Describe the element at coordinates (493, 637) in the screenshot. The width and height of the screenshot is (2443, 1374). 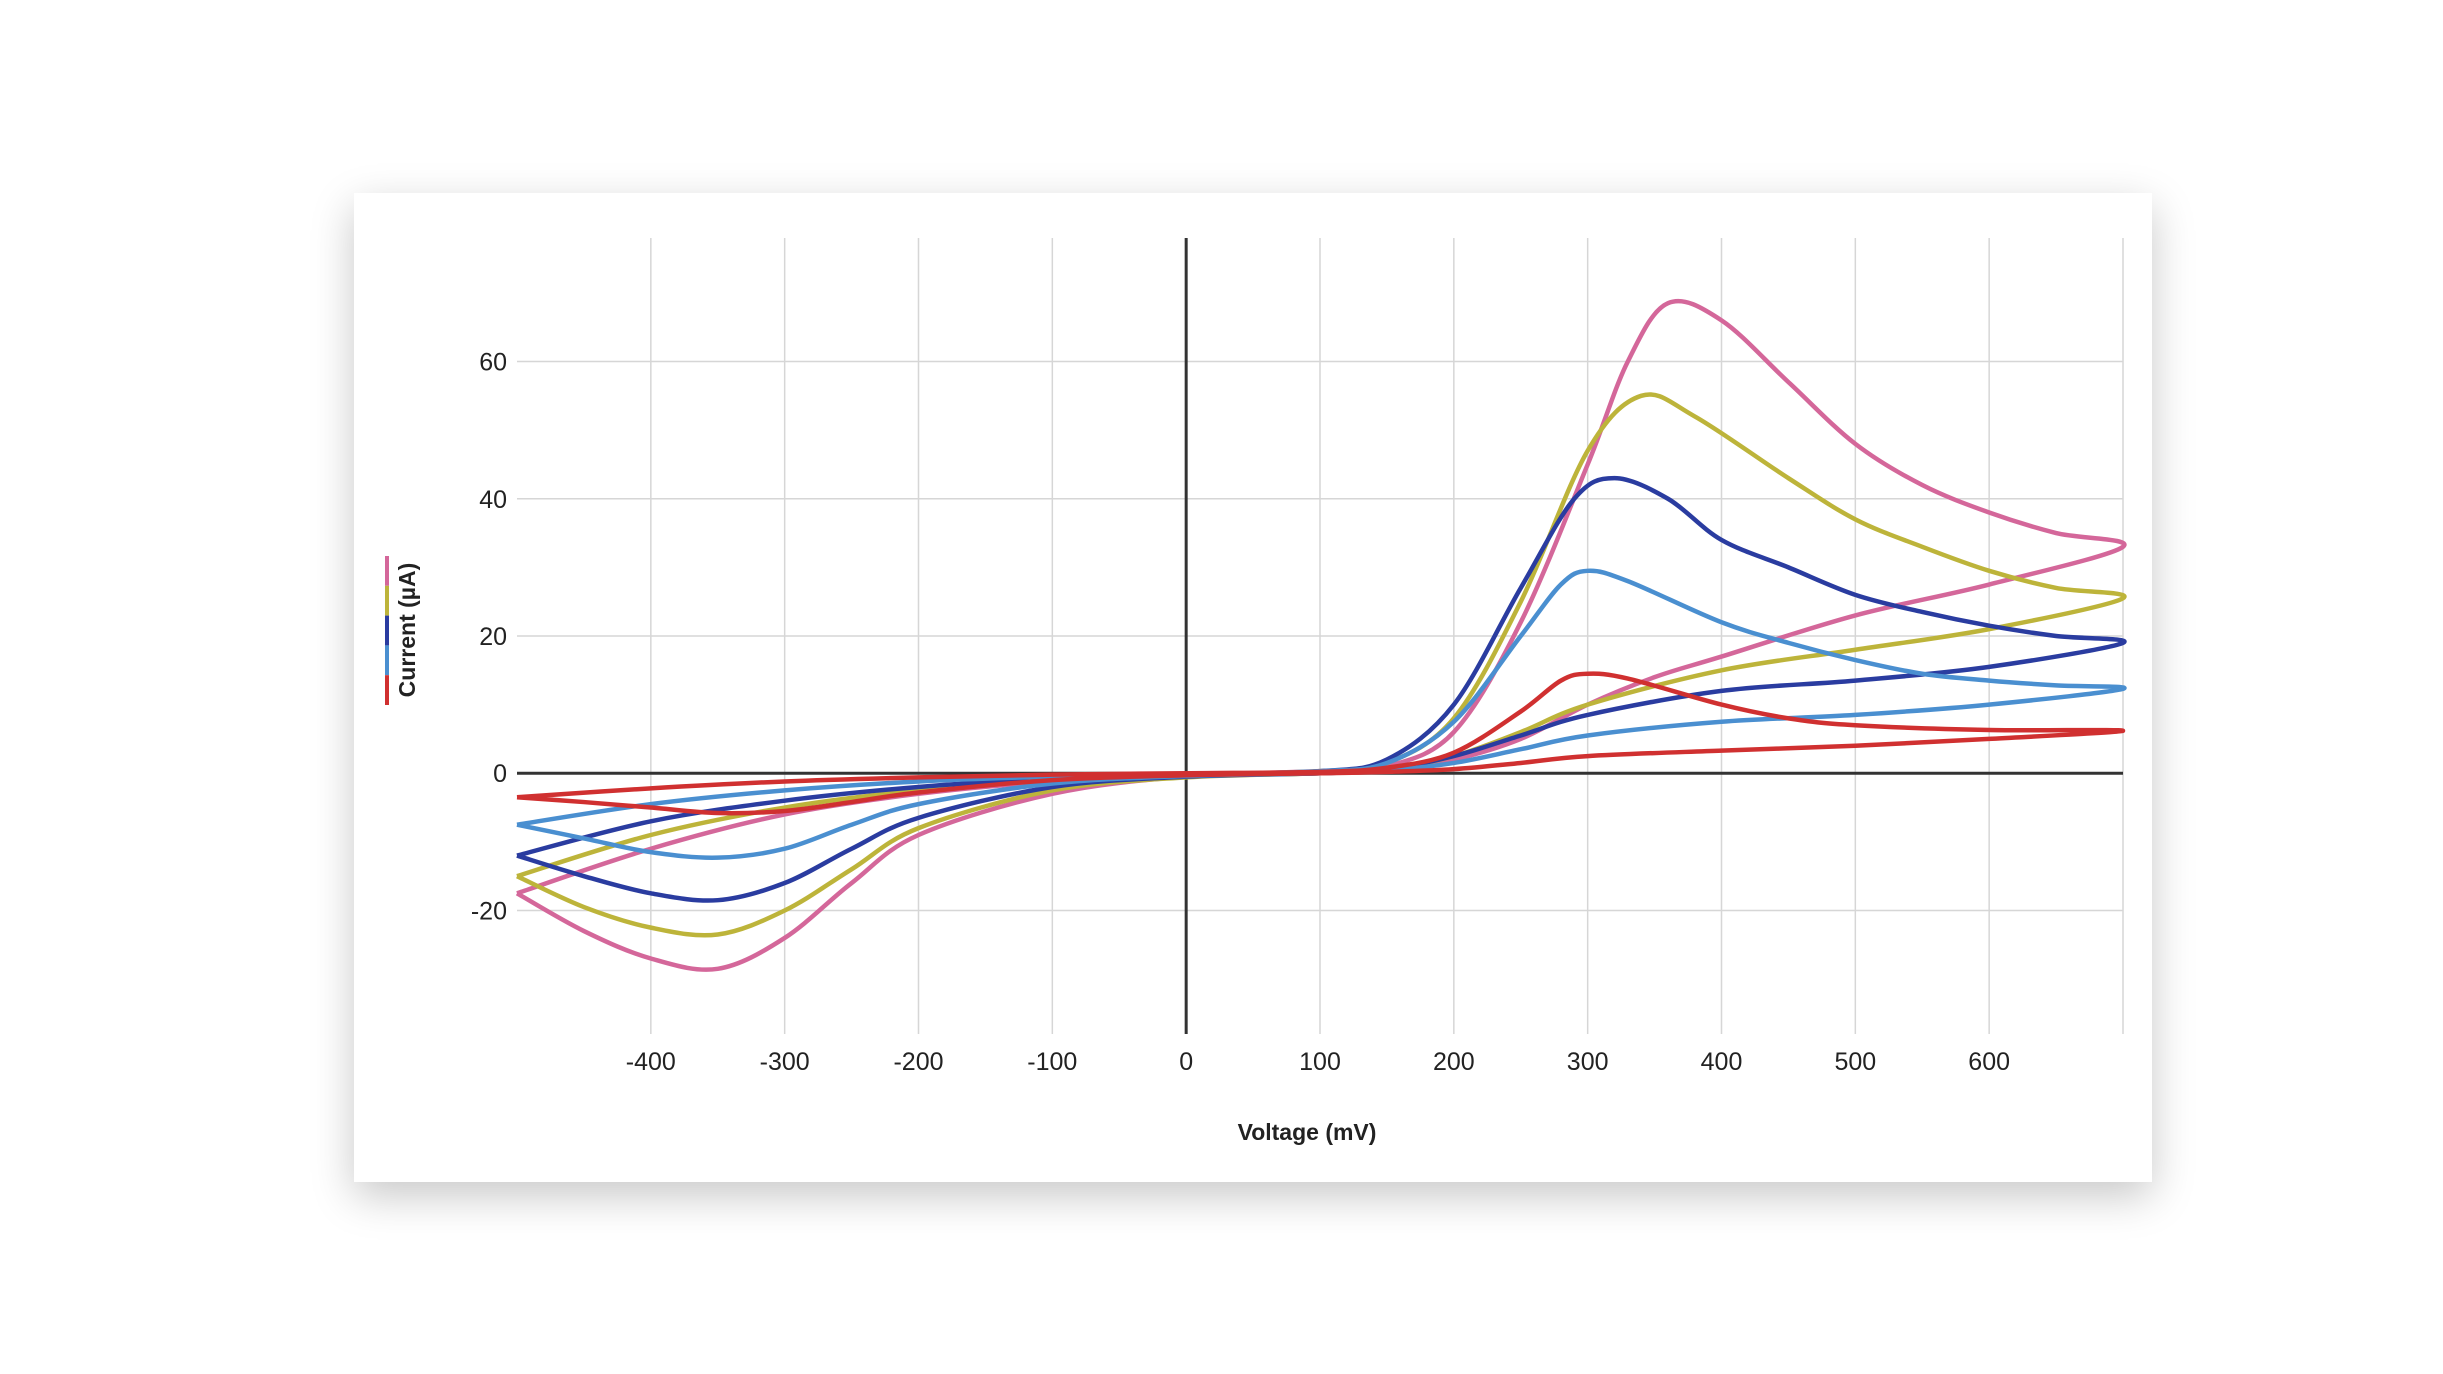
I see `y-tick-label: 20` at that location.